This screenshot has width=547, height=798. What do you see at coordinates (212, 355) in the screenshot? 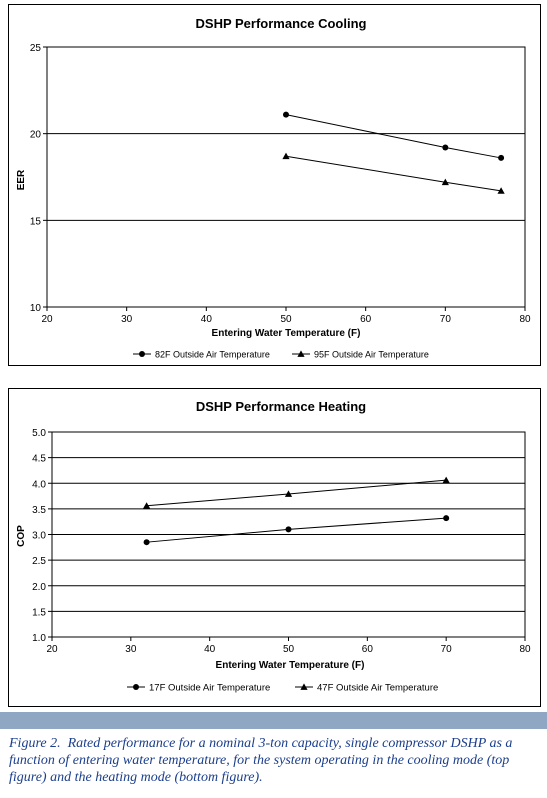
I see `legend-label-1: 82F Outside Air Temperature` at bounding box center [212, 355].